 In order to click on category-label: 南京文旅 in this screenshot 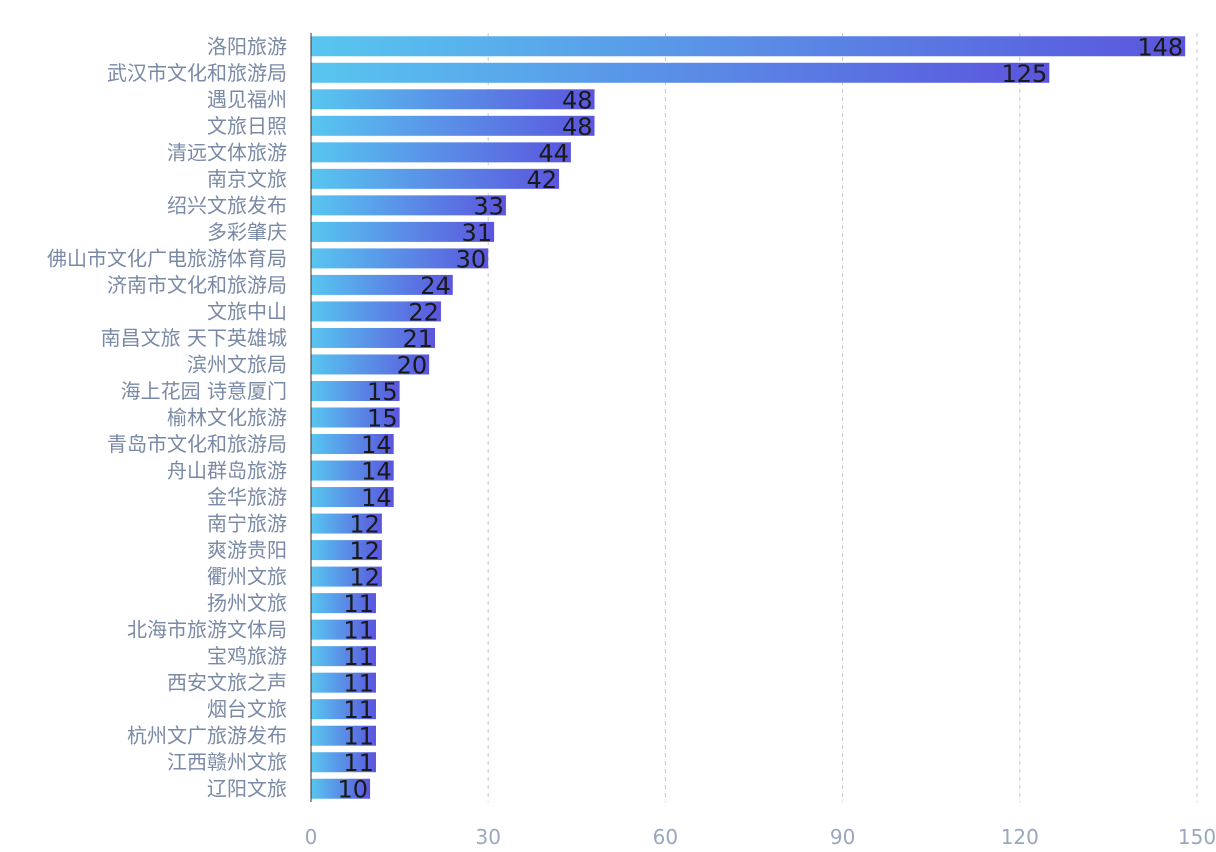, I will do `click(247, 179)`.